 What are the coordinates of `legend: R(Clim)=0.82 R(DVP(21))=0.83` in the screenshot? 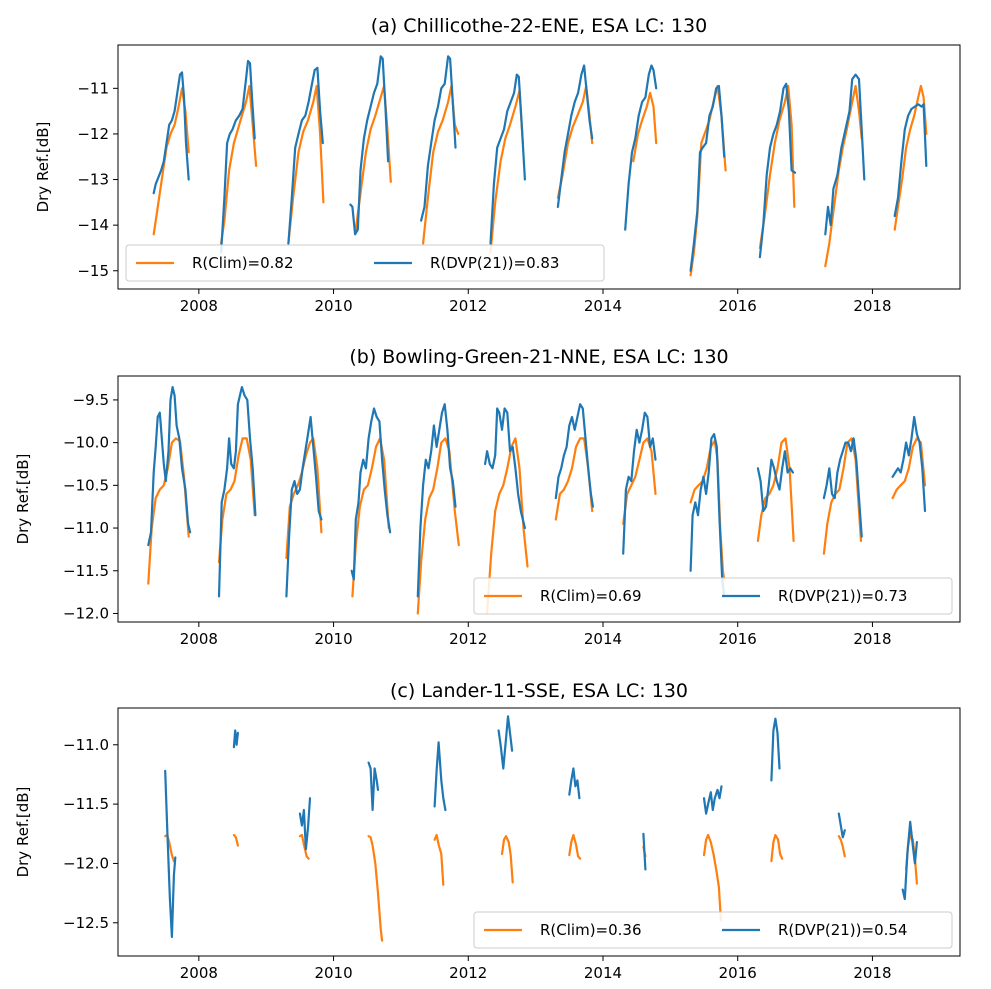 It's located at (365, 263).